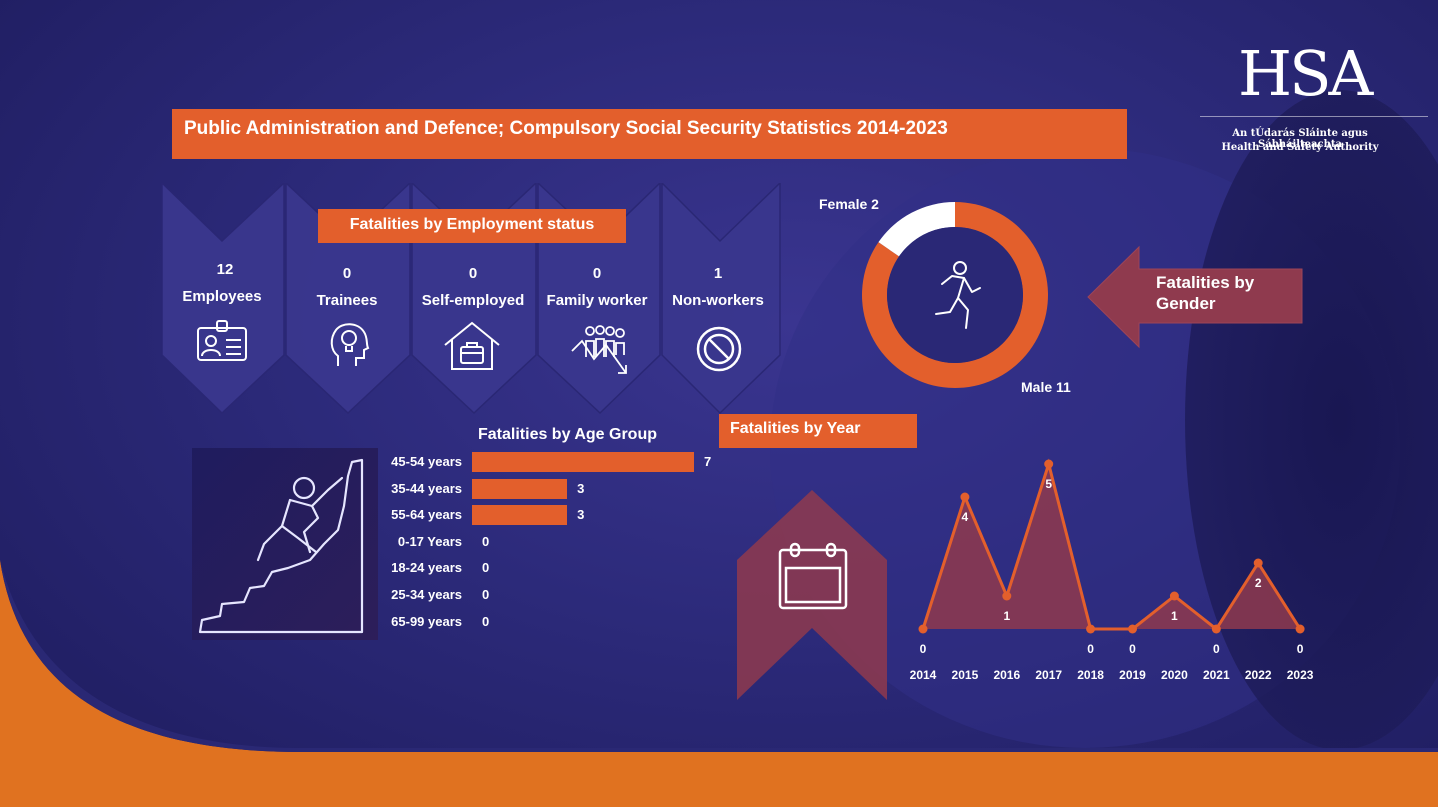 The height and width of the screenshot is (807, 1438). What do you see at coordinates (426, 621) in the screenshot?
I see `age-tick-label: 65-99 years` at bounding box center [426, 621].